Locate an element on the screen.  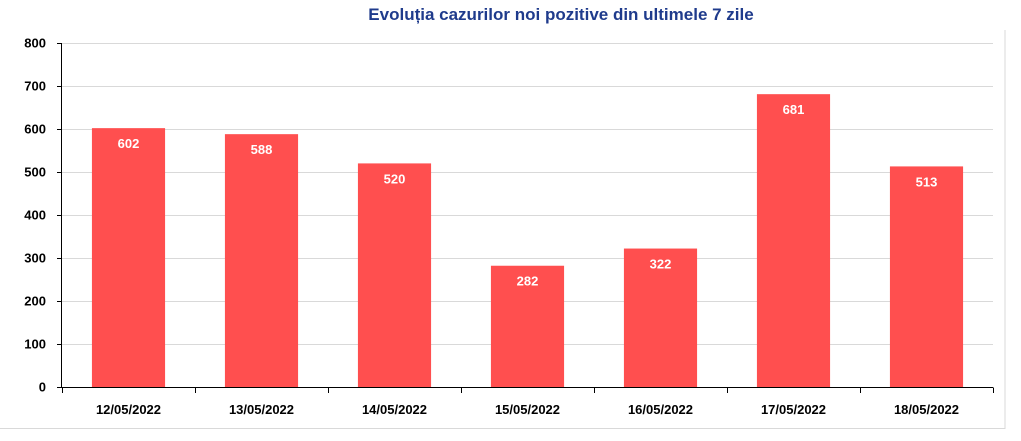
data-label: 513 is located at coordinates (927, 181).